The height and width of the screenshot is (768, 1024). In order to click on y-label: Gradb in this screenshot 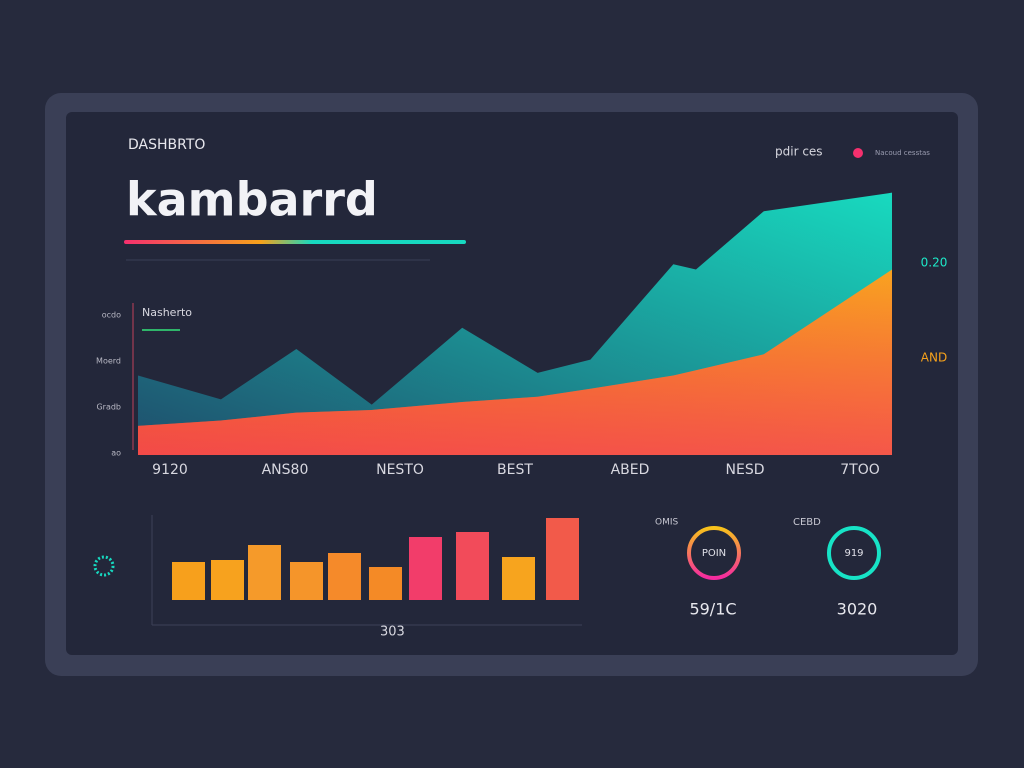, I will do `click(108, 407)`.